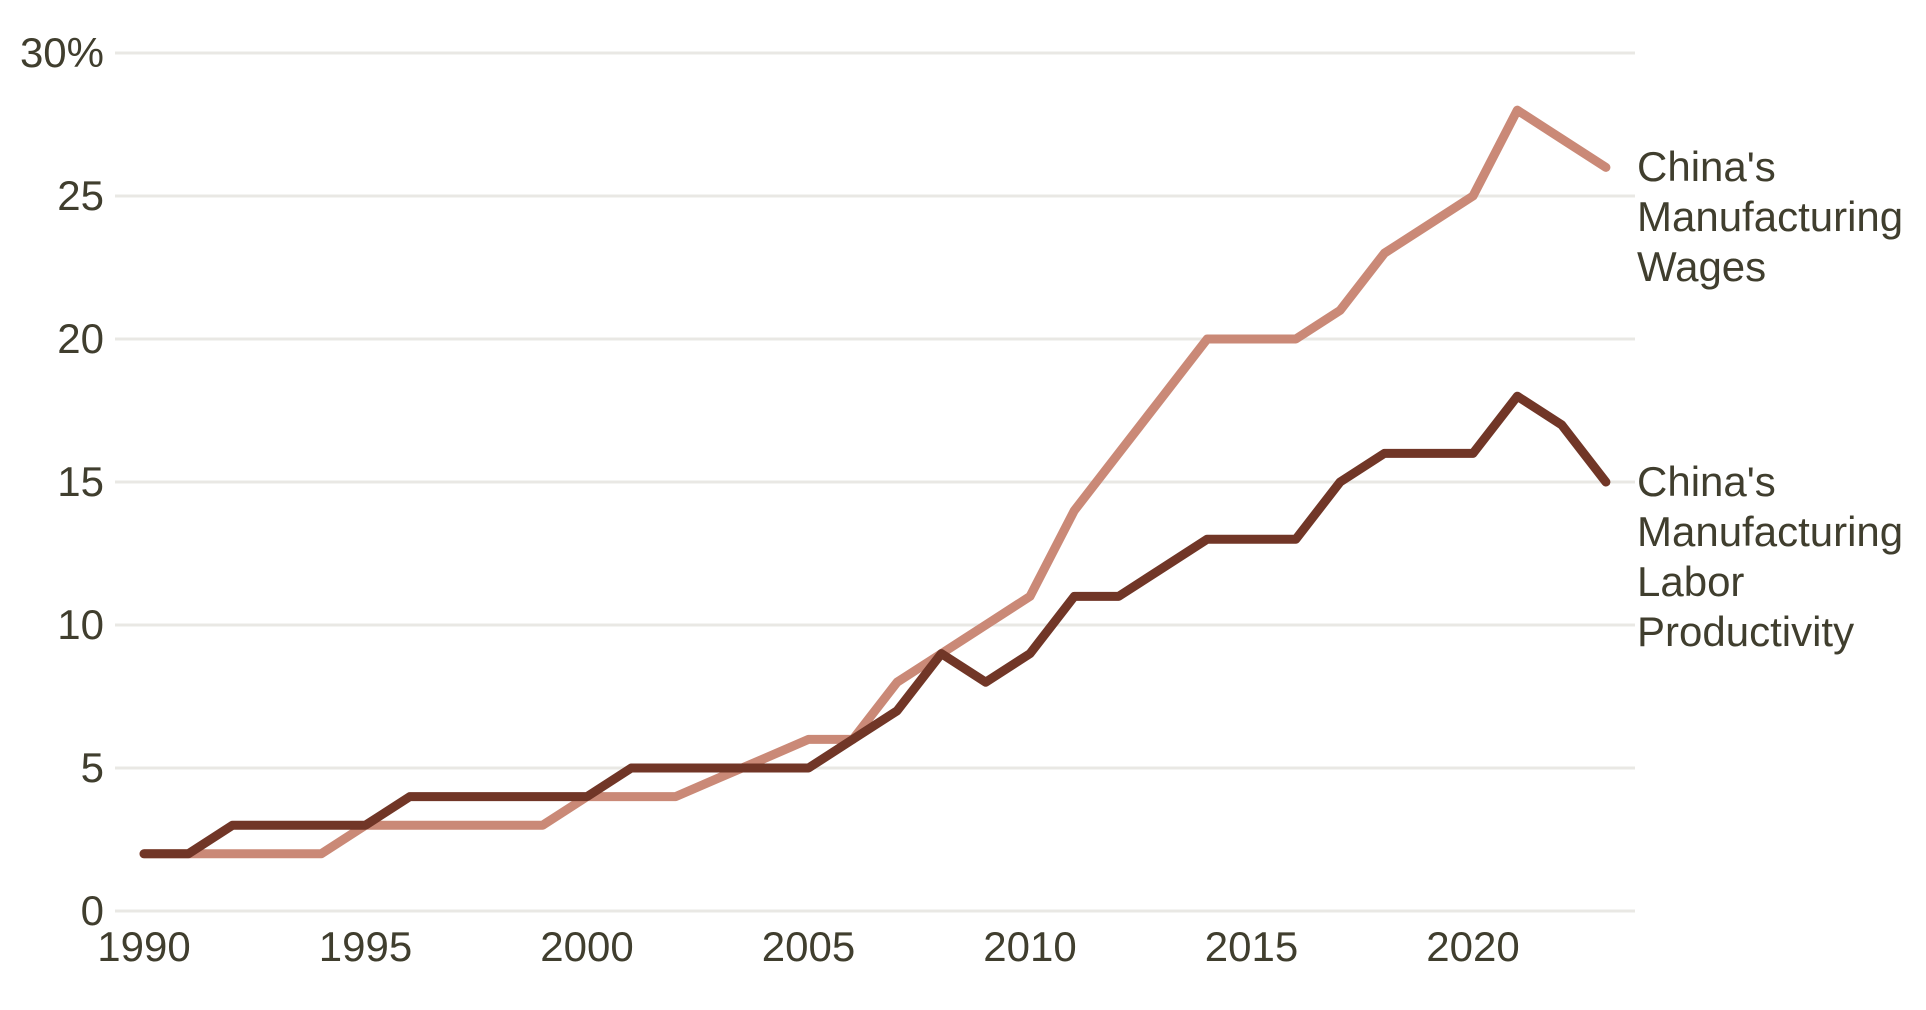 The image size is (1926, 1010). What do you see at coordinates (80, 624) in the screenshot?
I see `y-tick-label-10: 10` at bounding box center [80, 624].